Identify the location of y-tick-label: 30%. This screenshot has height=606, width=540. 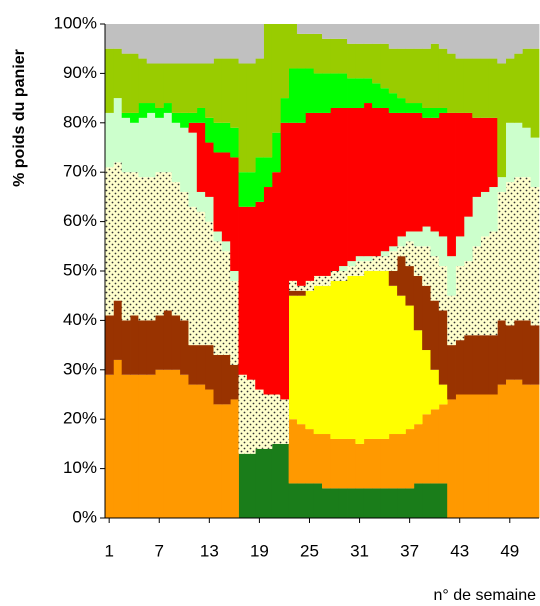
(80, 368).